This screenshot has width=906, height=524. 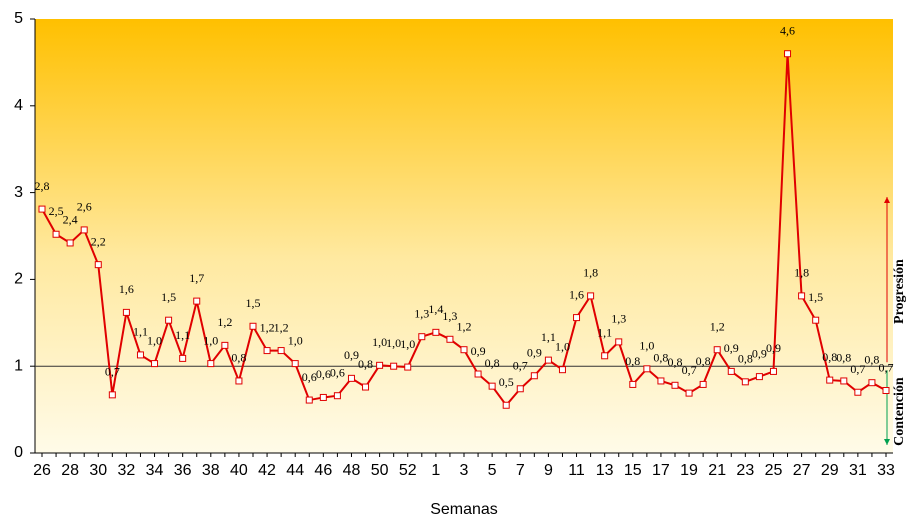 What do you see at coordinates (745, 470) in the screenshot?
I see `x-tick-label: 23` at bounding box center [745, 470].